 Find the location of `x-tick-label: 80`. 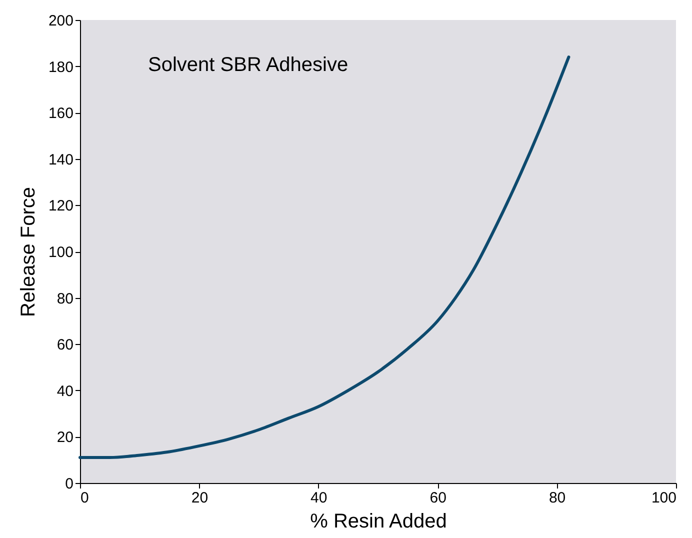

x-tick-label: 80 is located at coordinates (557, 498).